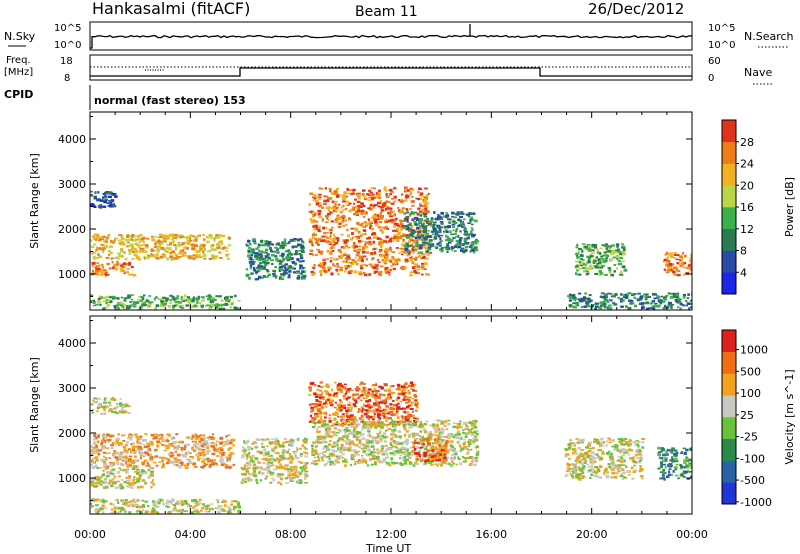  I want to click on x-tick-label: 12:00, so click(391, 534).